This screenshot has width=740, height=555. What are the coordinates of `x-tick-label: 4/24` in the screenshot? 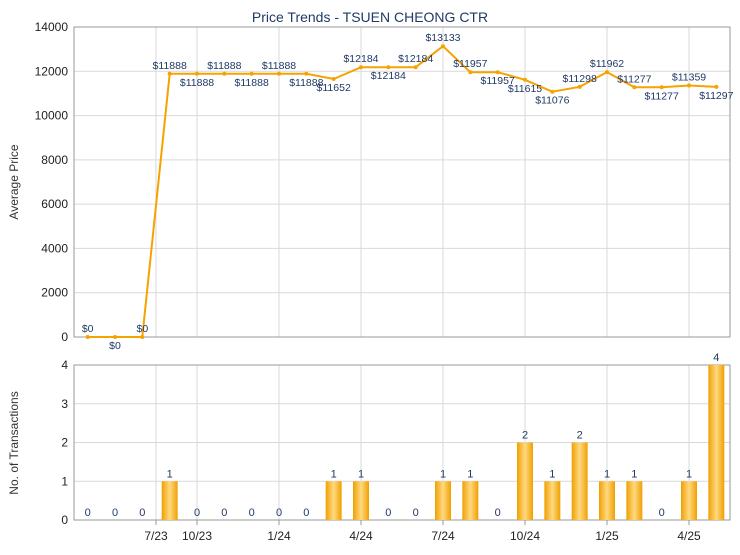 It's located at (361, 536).